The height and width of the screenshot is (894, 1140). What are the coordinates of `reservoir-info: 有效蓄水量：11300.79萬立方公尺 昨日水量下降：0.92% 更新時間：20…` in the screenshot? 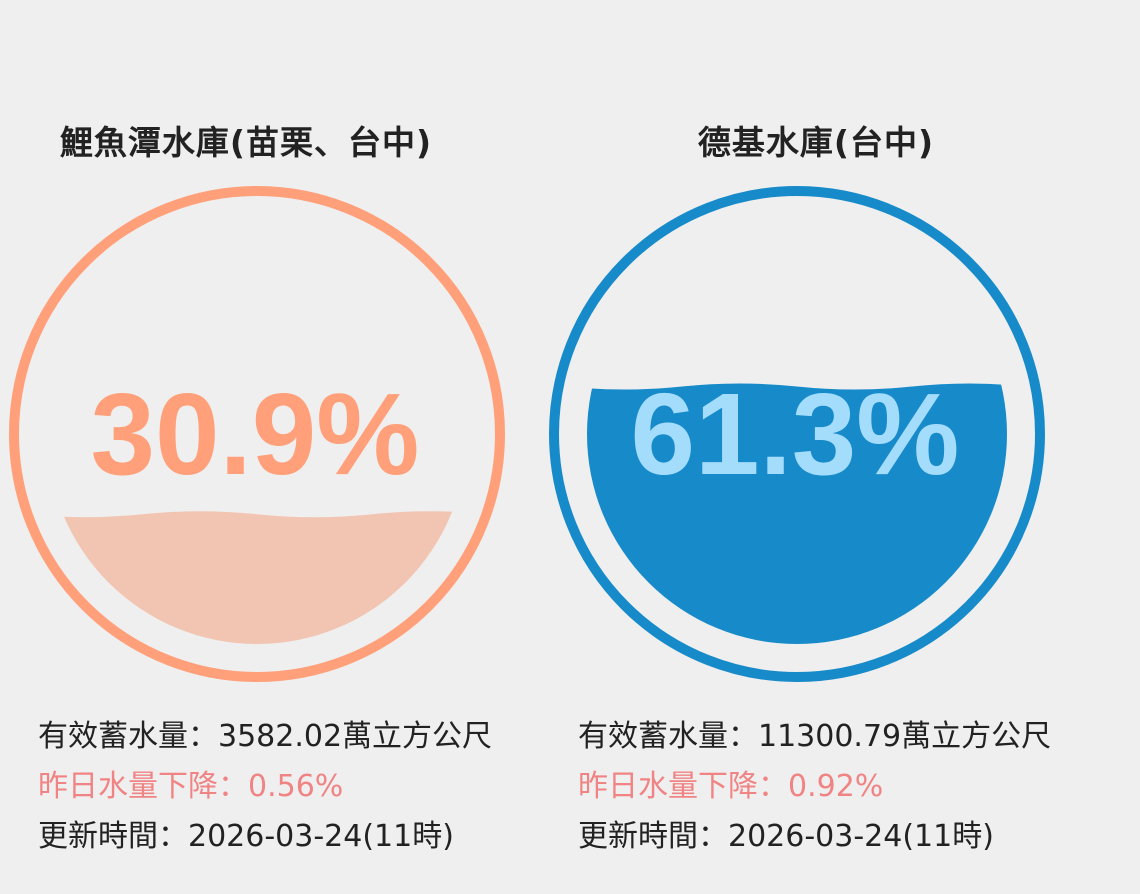 It's located at (814, 787).